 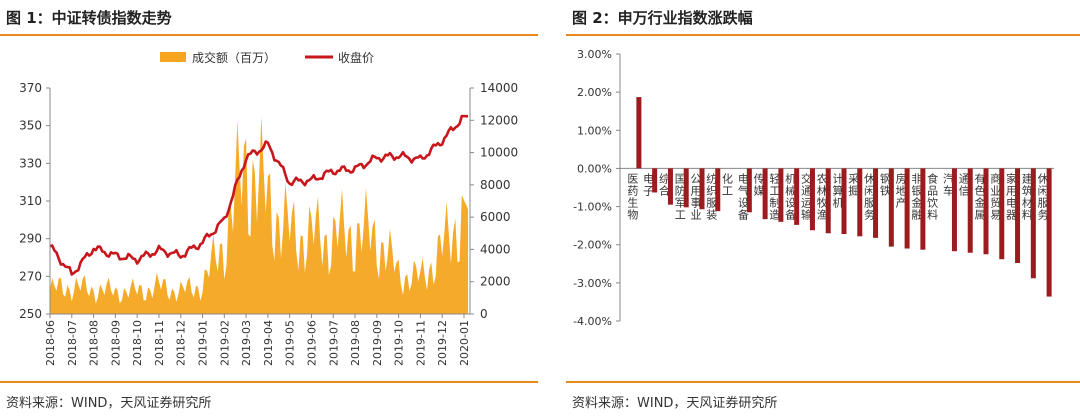 I want to click on category-label-char: 军, so click(x=680, y=202).